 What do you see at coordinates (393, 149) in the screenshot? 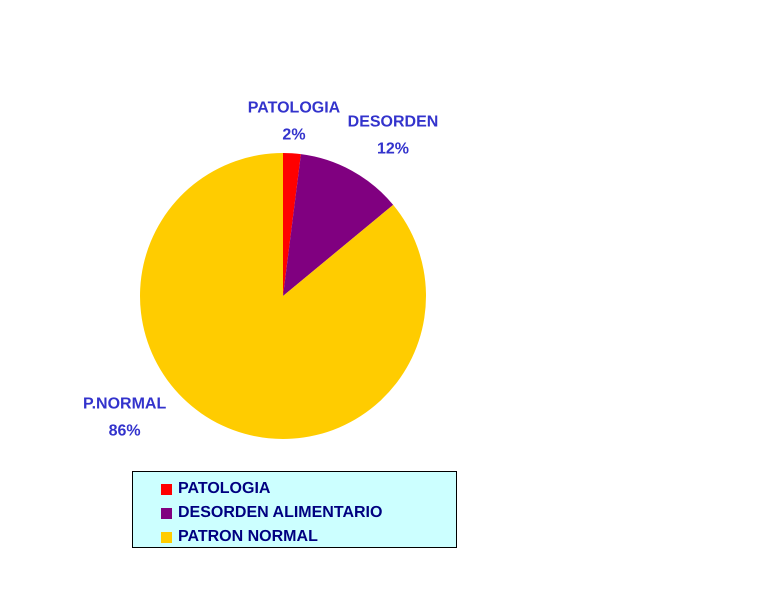
I see `data-label: 12%` at bounding box center [393, 149].